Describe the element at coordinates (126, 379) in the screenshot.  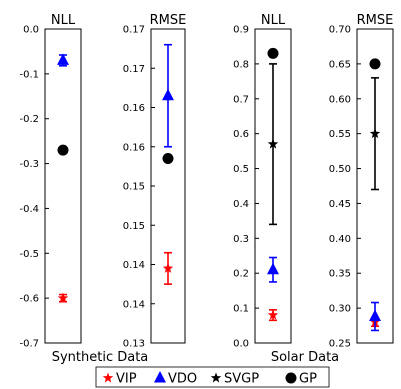
I see `legend-label: VIP` at that location.